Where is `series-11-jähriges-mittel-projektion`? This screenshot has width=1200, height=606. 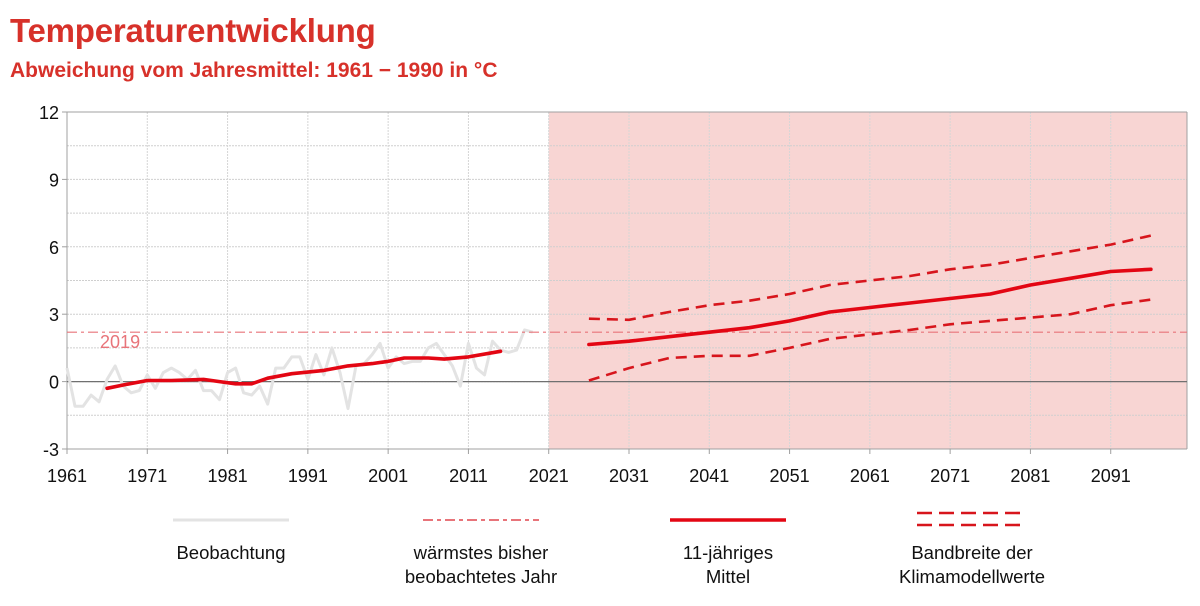 series-11-jähriges-mittel-projektion is located at coordinates (870, 307).